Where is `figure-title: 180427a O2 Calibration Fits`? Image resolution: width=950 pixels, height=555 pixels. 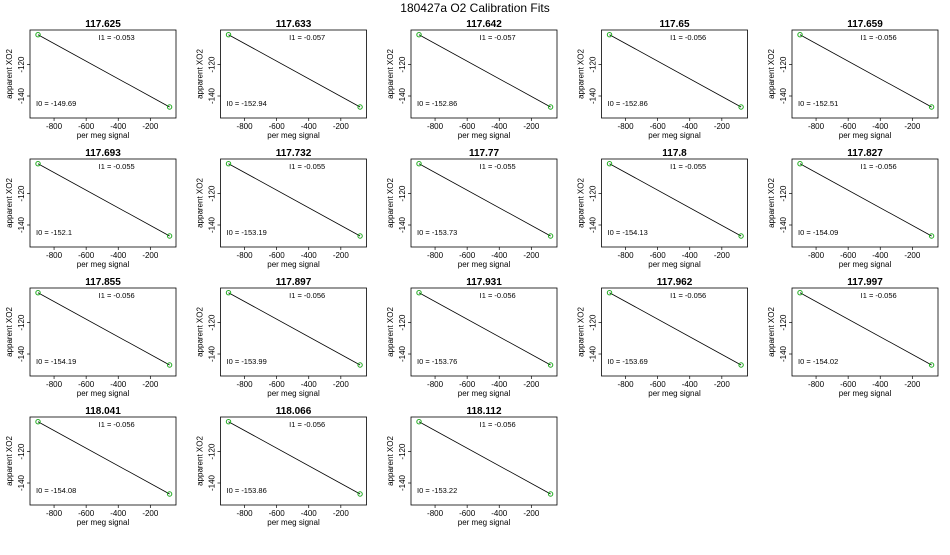
figure-title: 180427a O2 Calibration Fits is located at coordinates (474, 8).